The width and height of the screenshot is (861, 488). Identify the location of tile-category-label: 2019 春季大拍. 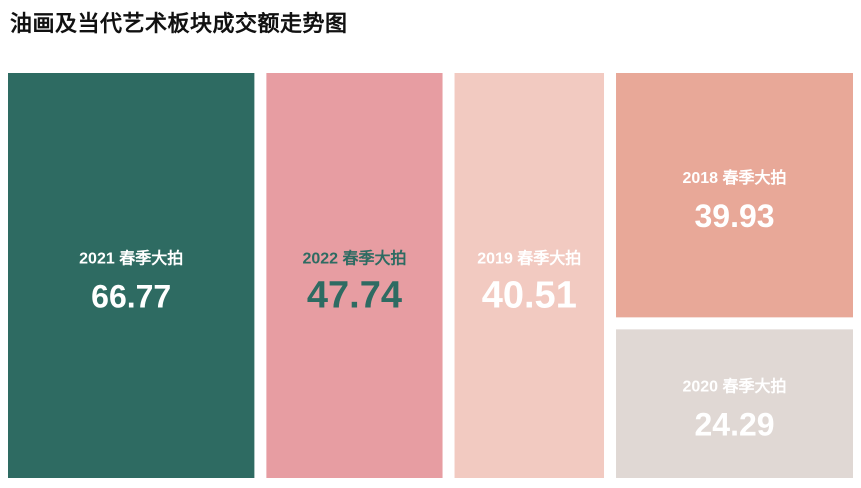
(529, 258).